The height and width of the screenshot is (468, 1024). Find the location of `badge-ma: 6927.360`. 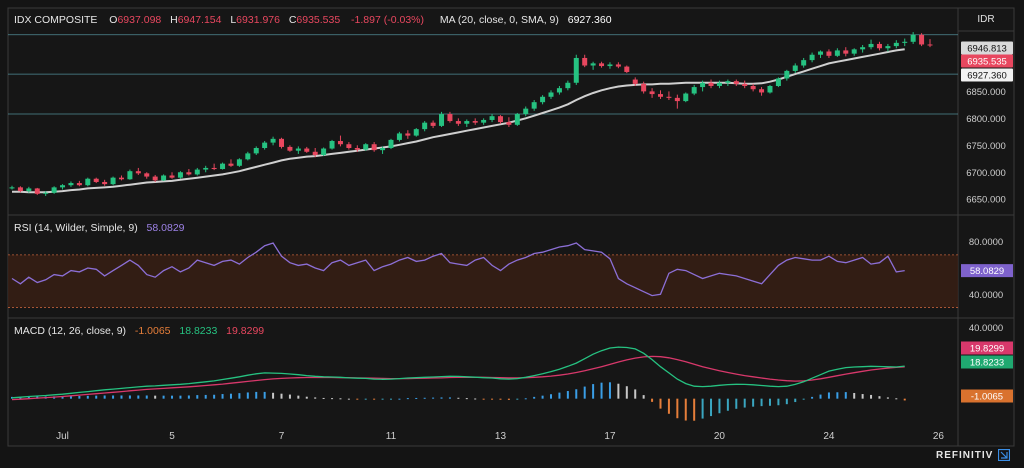

badge-ma: 6927.360 is located at coordinates (987, 76).